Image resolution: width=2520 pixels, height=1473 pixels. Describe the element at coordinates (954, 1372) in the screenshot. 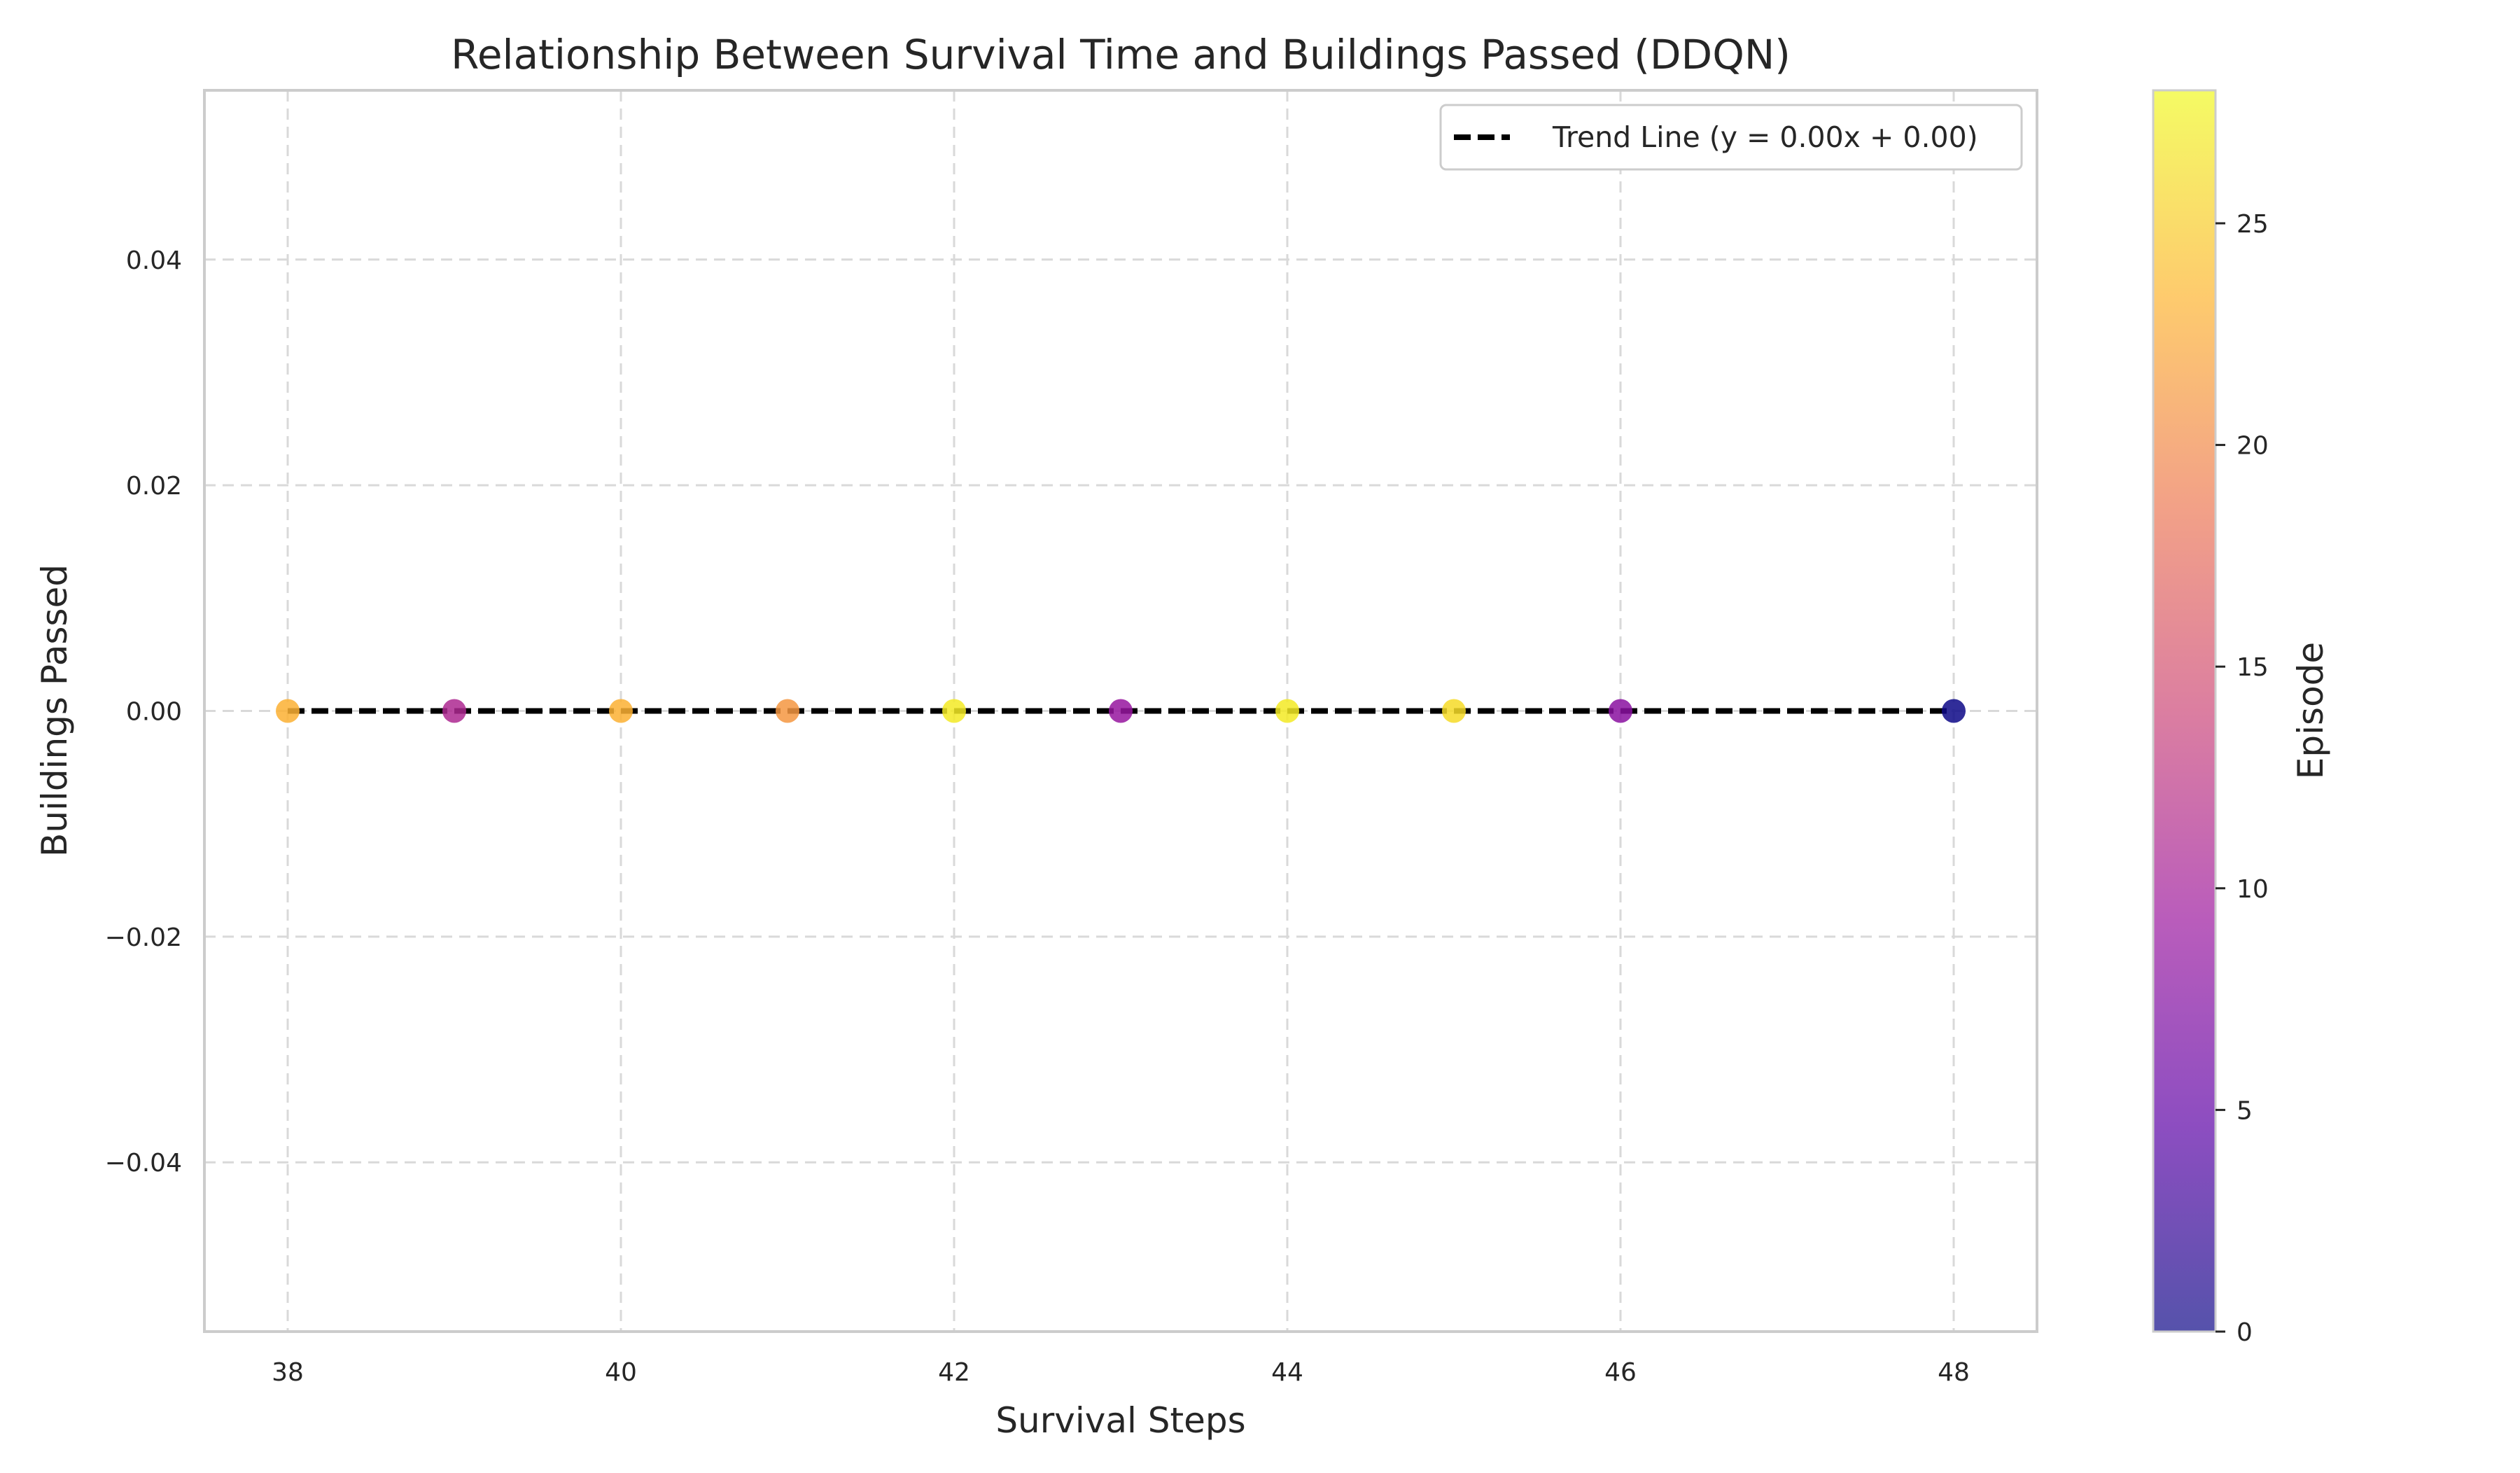

I see `x-tick-label: 42` at that location.